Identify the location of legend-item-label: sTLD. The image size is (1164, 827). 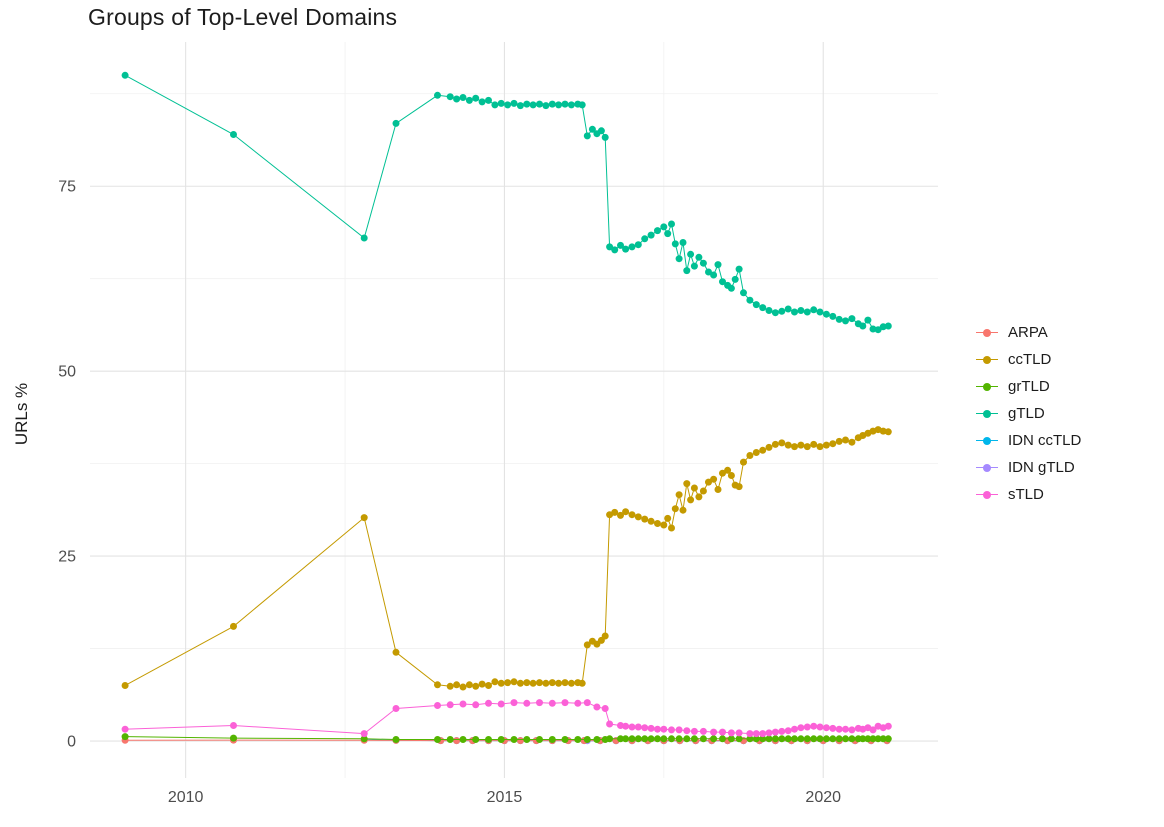
(1026, 494).